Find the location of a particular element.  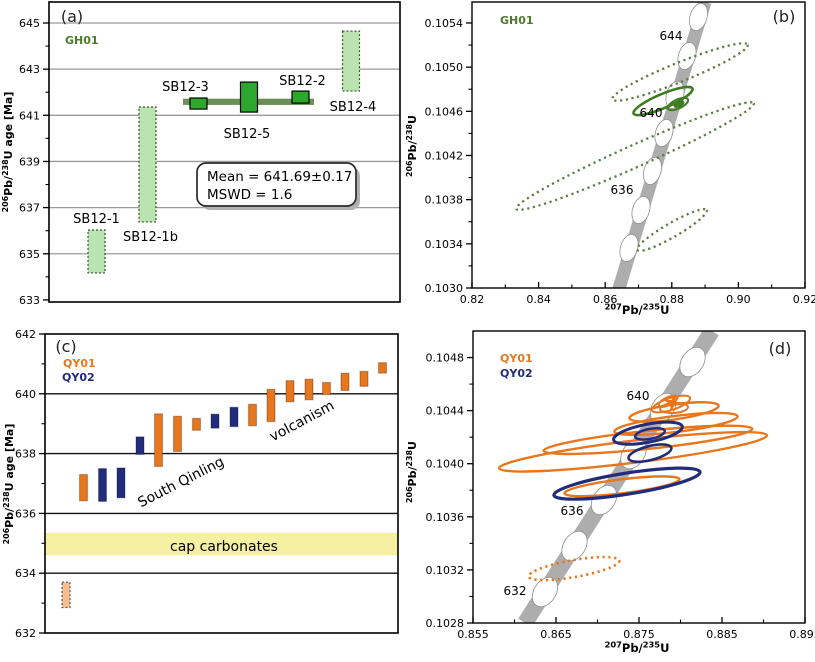

svg-text: 0.84 is located at coordinates (538, 299).